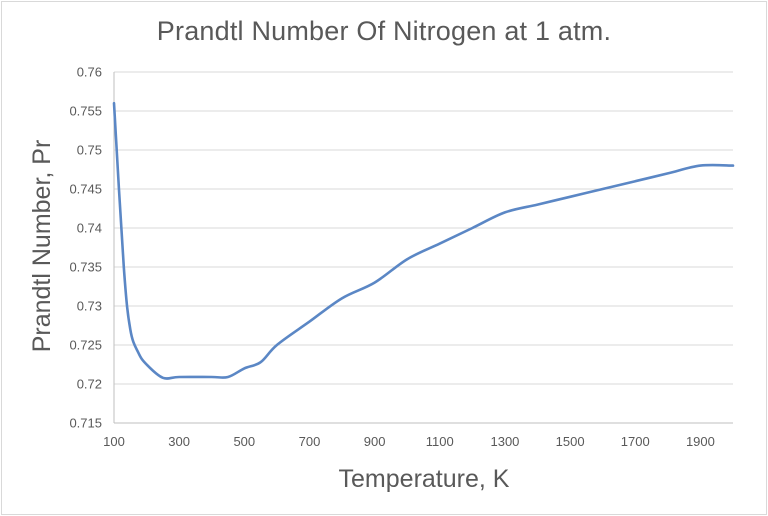  Describe the element at coordinates (114, 441) in the screenshot. I see `x-tick-label: 100` at that location.